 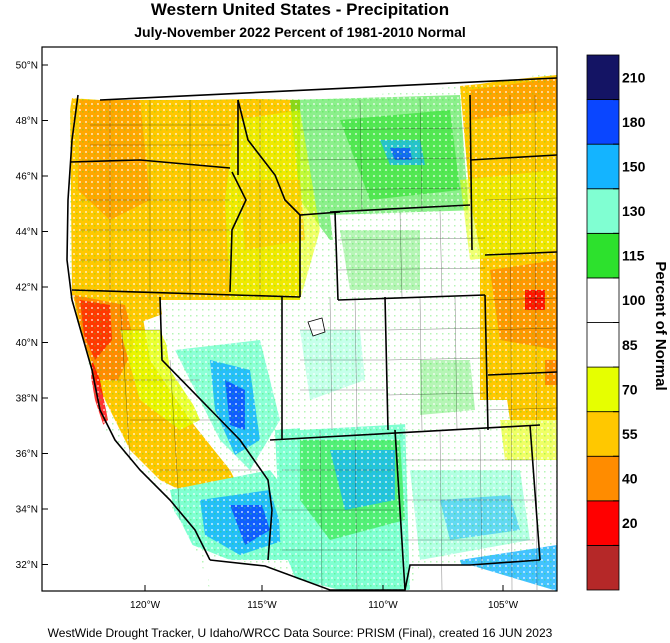 I want to click on longitude-tick-label: 115°W, so click(x=262, y=605).